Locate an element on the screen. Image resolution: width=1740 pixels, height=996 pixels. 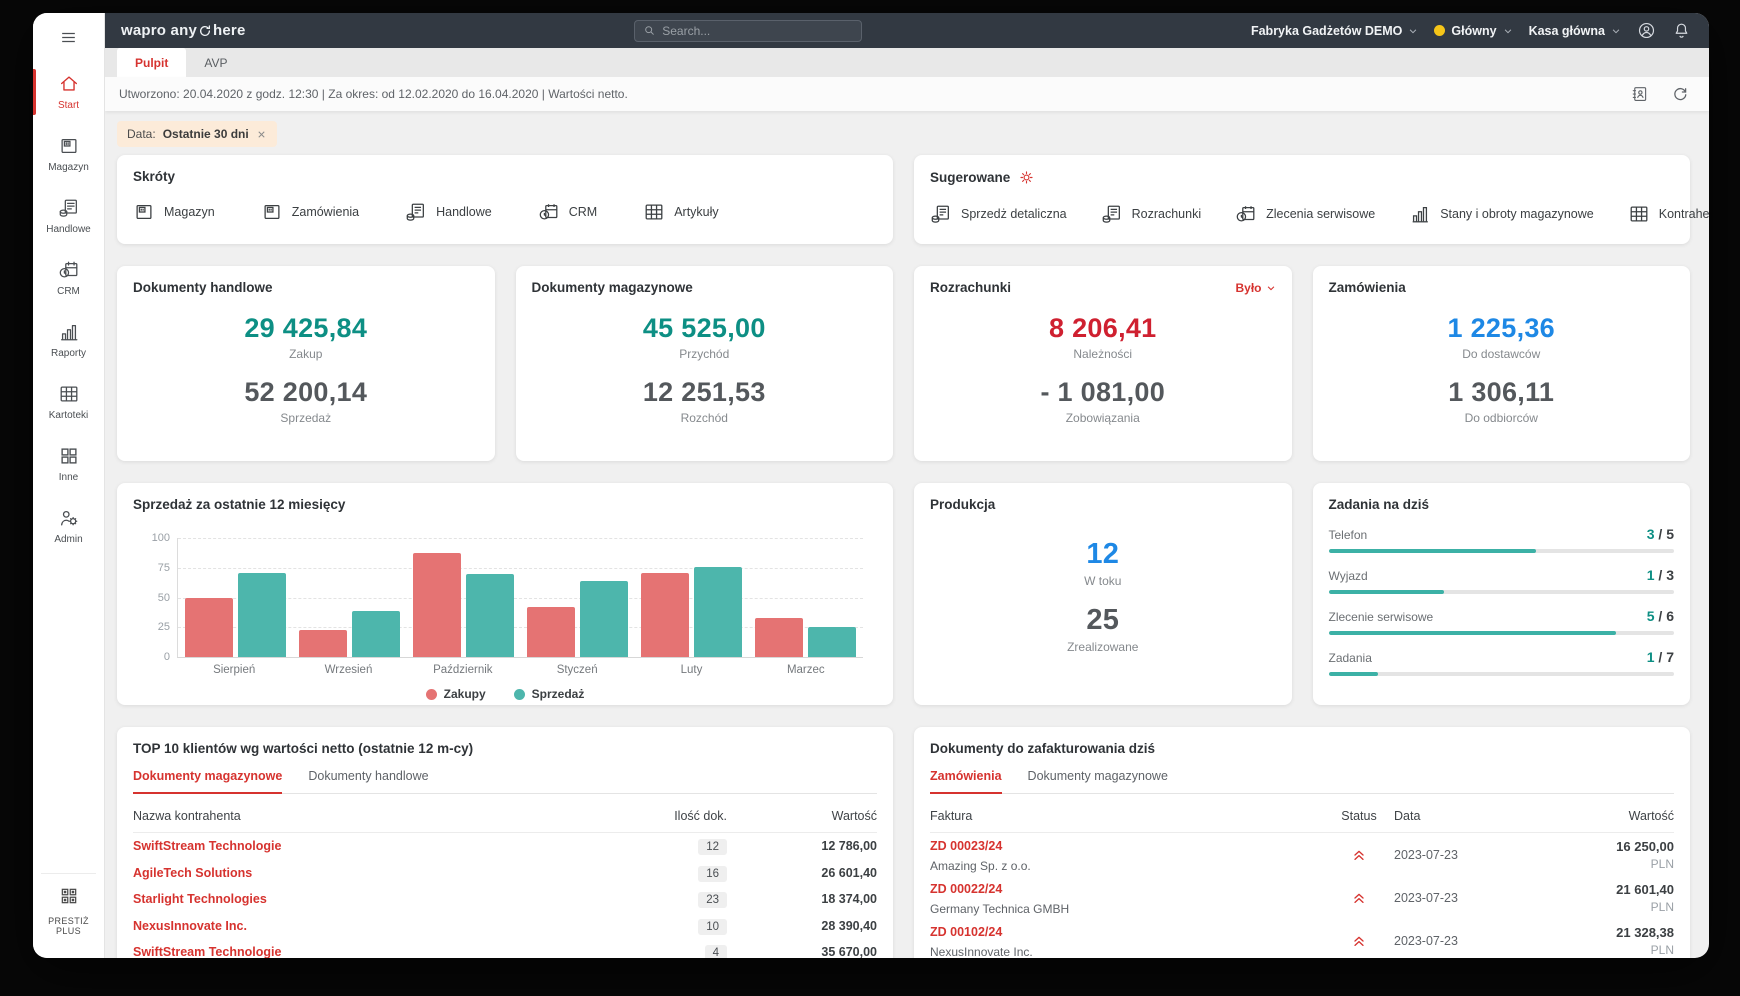
sidebar-item-start: Start is located at coordinates (68, 92).